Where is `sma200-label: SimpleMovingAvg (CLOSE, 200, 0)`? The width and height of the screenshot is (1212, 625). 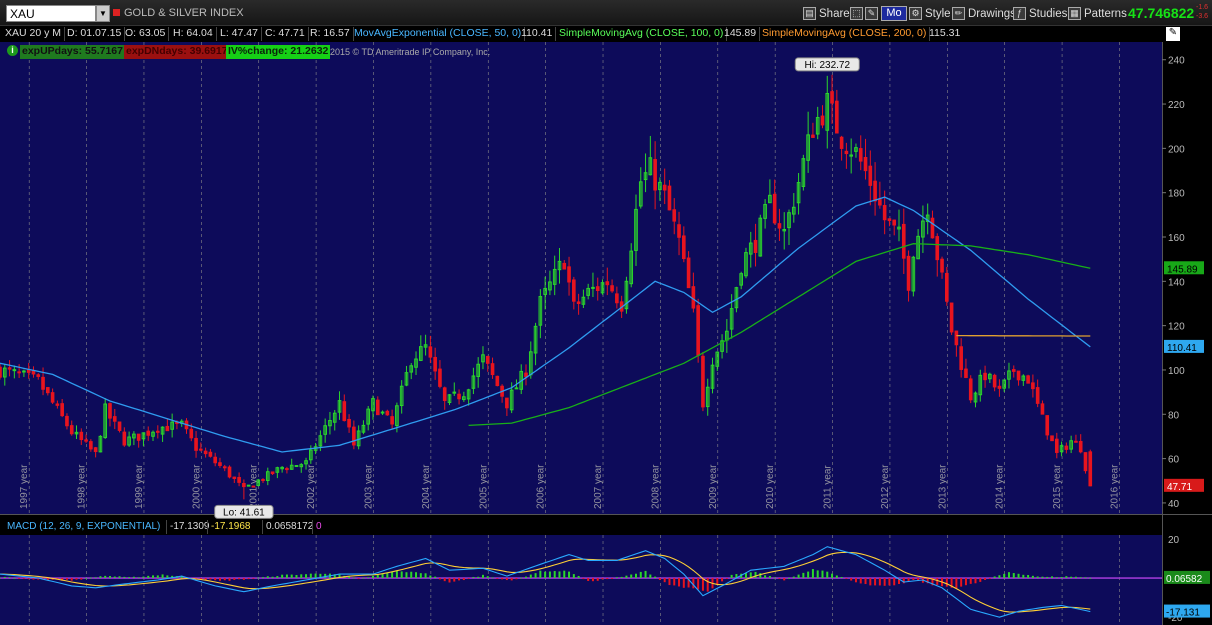 sma200-label: SimpleMovingAvg (CLOSE, 200, 0) is located at coordinates (845, 34).